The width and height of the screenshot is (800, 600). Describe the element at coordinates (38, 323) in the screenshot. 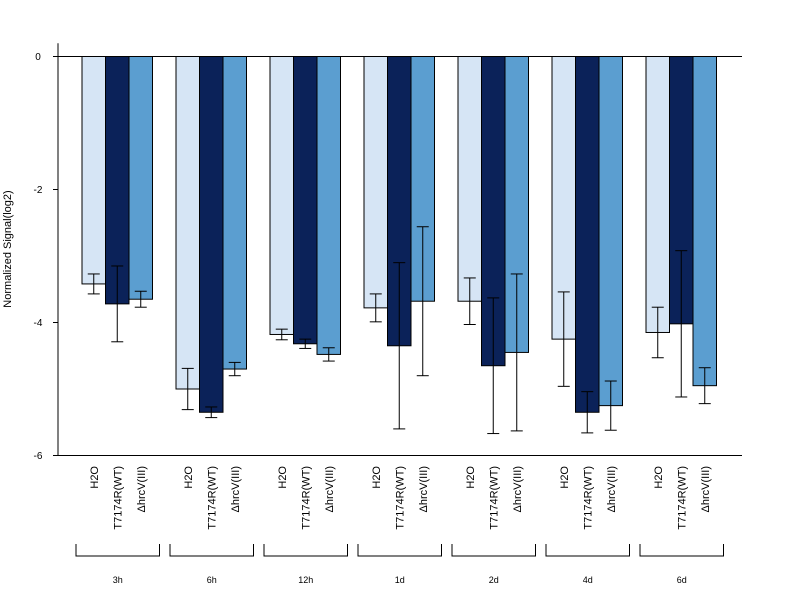

I see `y-tick-label: -4` at that location.